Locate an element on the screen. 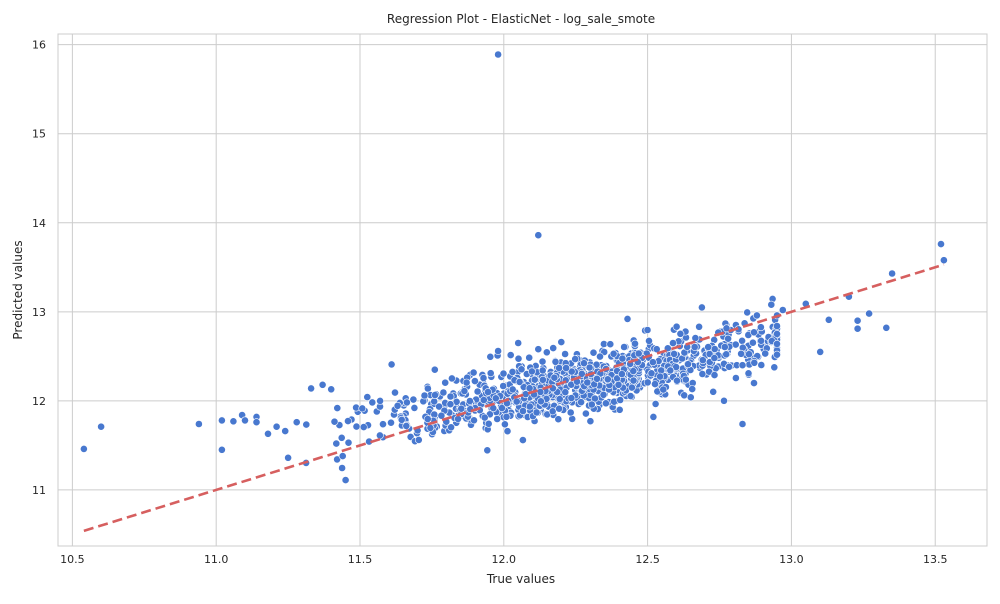 The height and width of the screenshot is (604, 1000). x-axis-label: True values is located at coordinates (520, 579).